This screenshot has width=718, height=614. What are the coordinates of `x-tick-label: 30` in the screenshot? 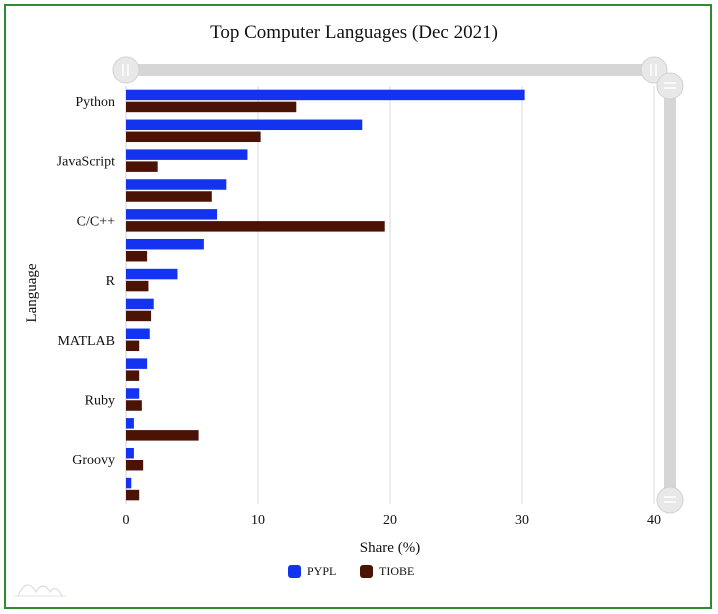 It's located at (522, 520).